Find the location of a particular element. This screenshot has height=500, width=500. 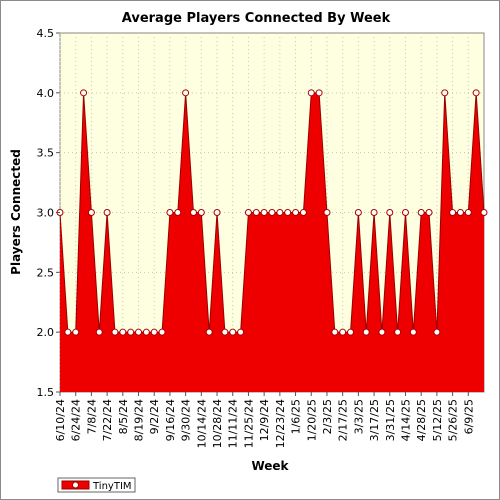

x-tick-label: 5/12/25 is located at coordinates (437, 420).